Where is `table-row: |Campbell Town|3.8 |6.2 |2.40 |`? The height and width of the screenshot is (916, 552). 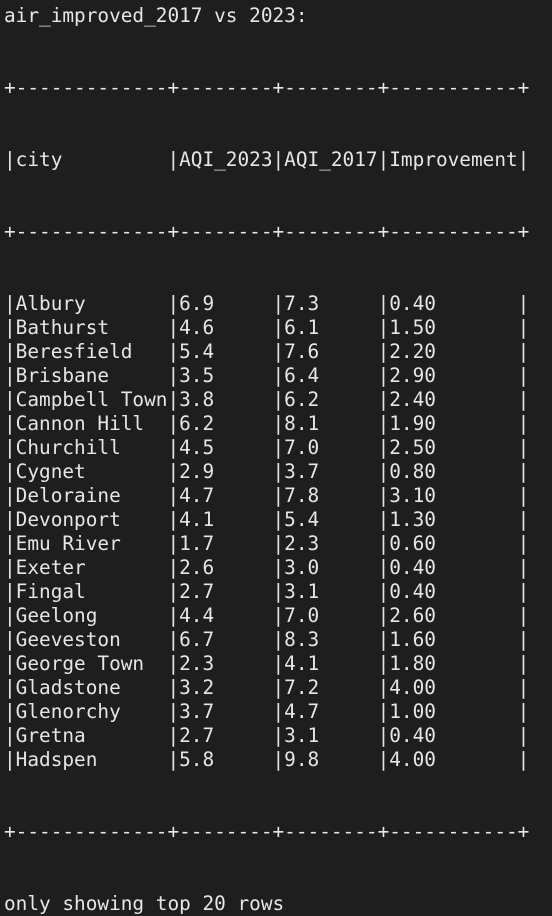
table-row: |Campbell Town|3.8 |6.2 |2.40 | is located at coordinates (267, 399).